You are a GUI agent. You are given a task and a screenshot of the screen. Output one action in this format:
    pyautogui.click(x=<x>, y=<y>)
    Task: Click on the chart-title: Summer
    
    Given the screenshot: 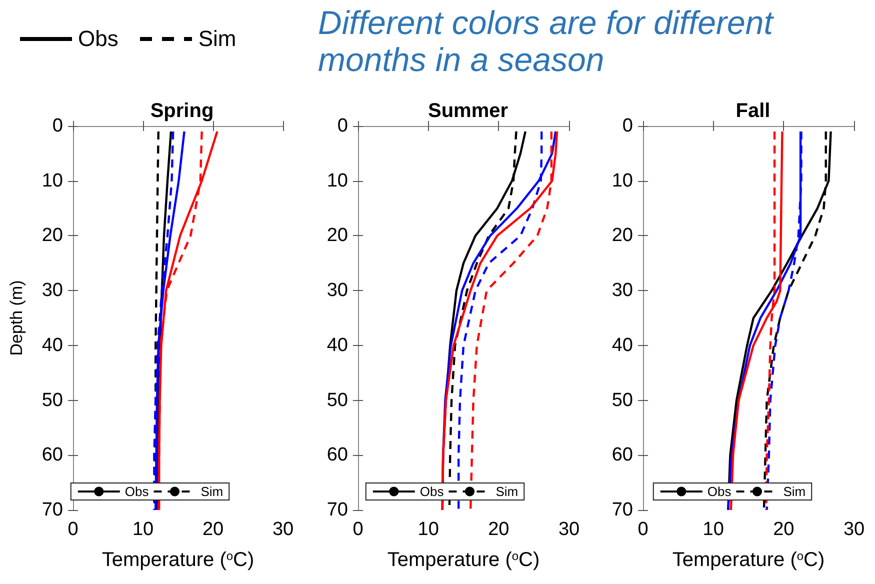 What is the action you would take?
    pyautogui.click(x=468, y=111)
    